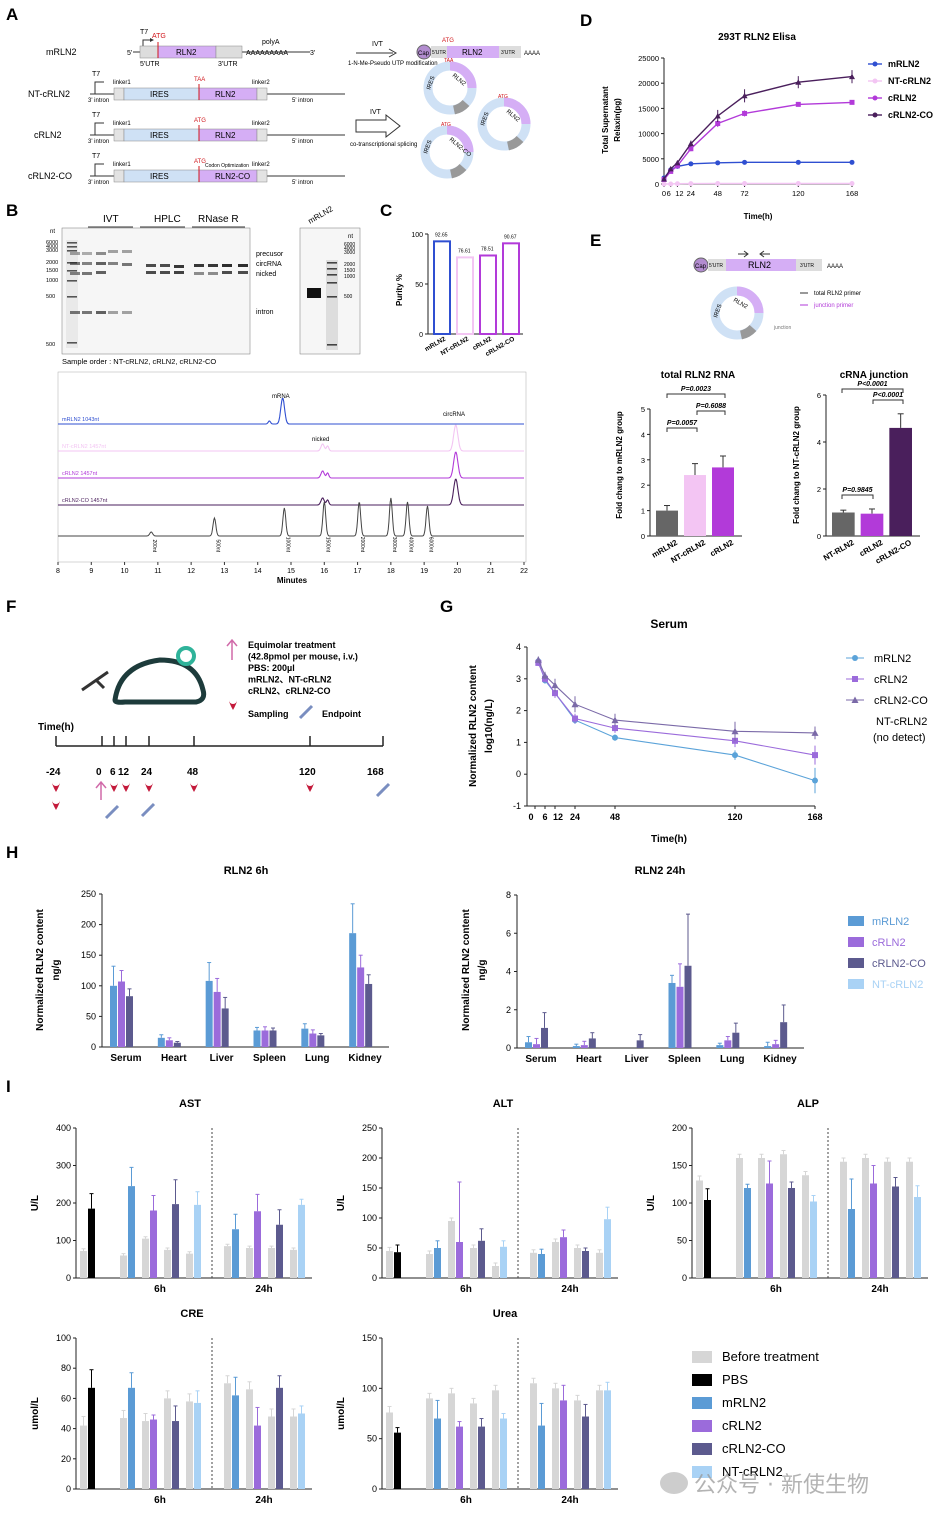 The height and width of the screenshot is (1520, 950). I want to click on x-tick-label: 17, so click(358, 571).